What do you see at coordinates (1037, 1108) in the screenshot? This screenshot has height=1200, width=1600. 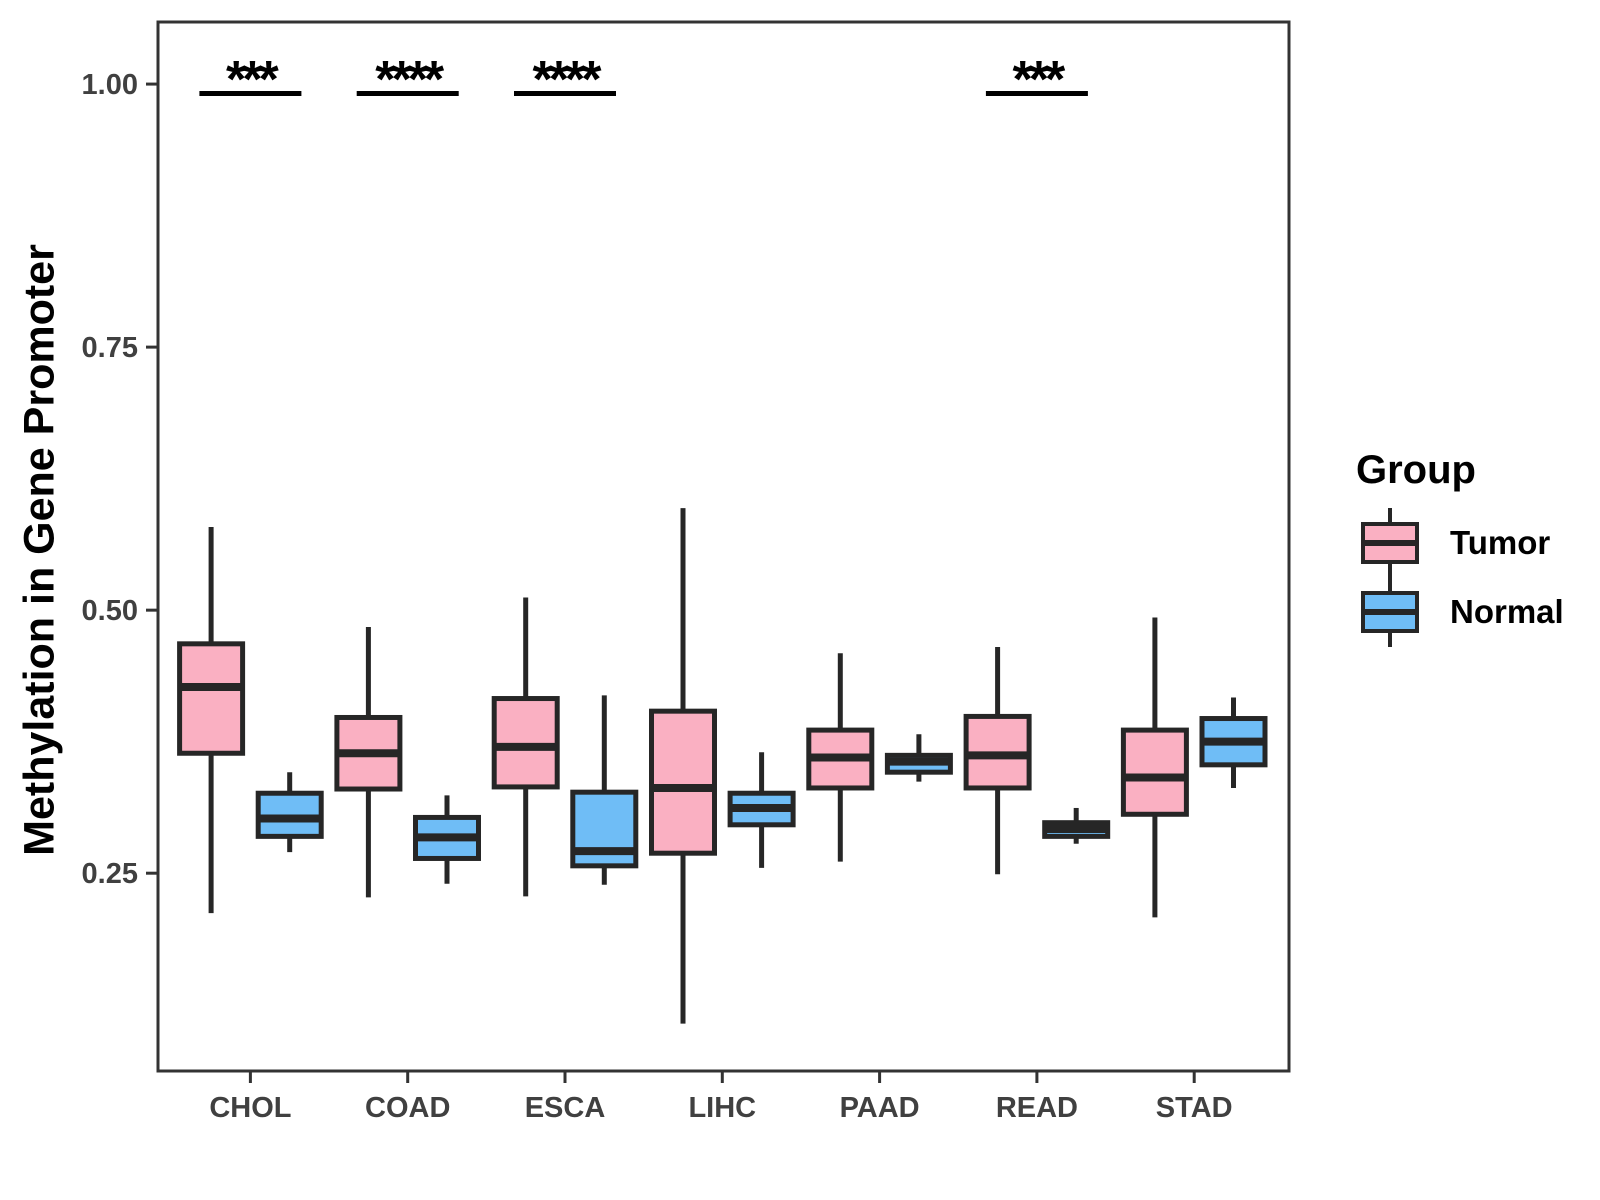 I see `x-tick-label-read: READ` at bounding box center [1037, 1108].